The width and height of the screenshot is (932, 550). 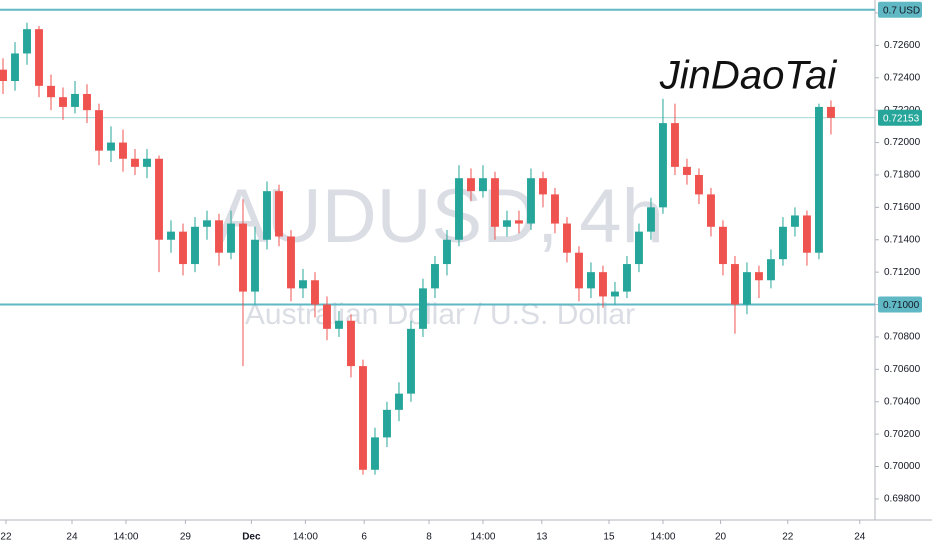 I want to click on watermark-subtitle: Australian Dollar / U.S. Dollar, so click(x=440, y=314).